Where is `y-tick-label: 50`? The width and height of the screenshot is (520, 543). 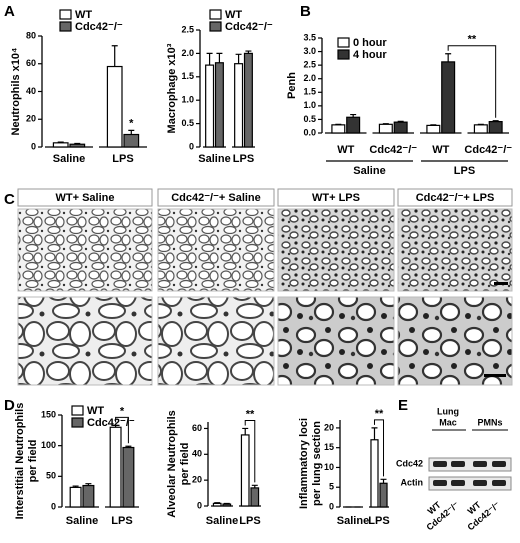
y-tick-label: 50 is located at coordinates (51, 476).